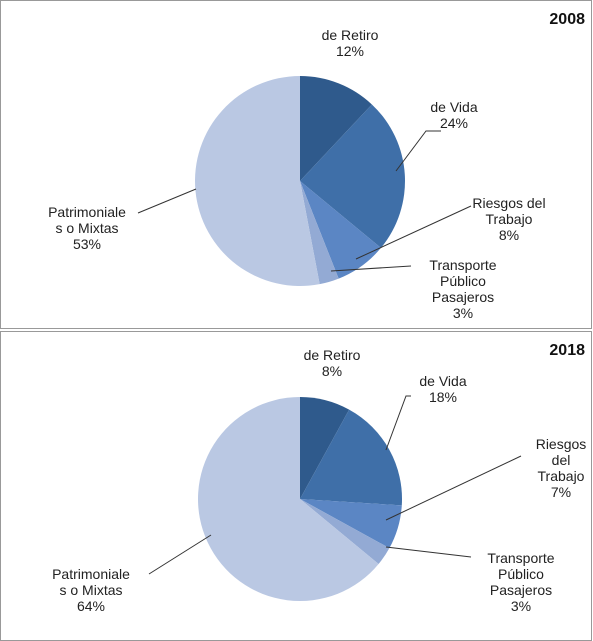 This screenshot has width=593, height=641. I want to click on slice-label: Patrimoniale s o Mixtas 64%, so click(91, 590).